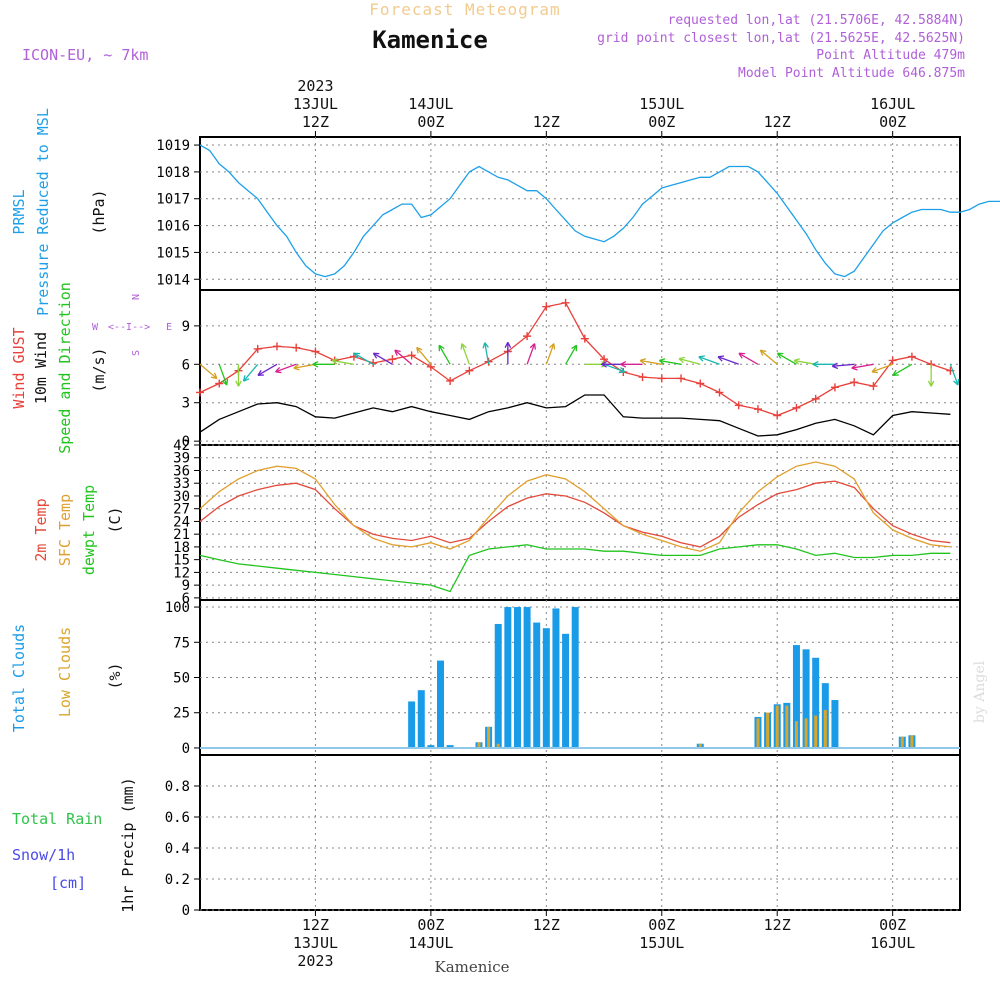  I want to click on pressure-tick-label: 1019, so click(173, 146).